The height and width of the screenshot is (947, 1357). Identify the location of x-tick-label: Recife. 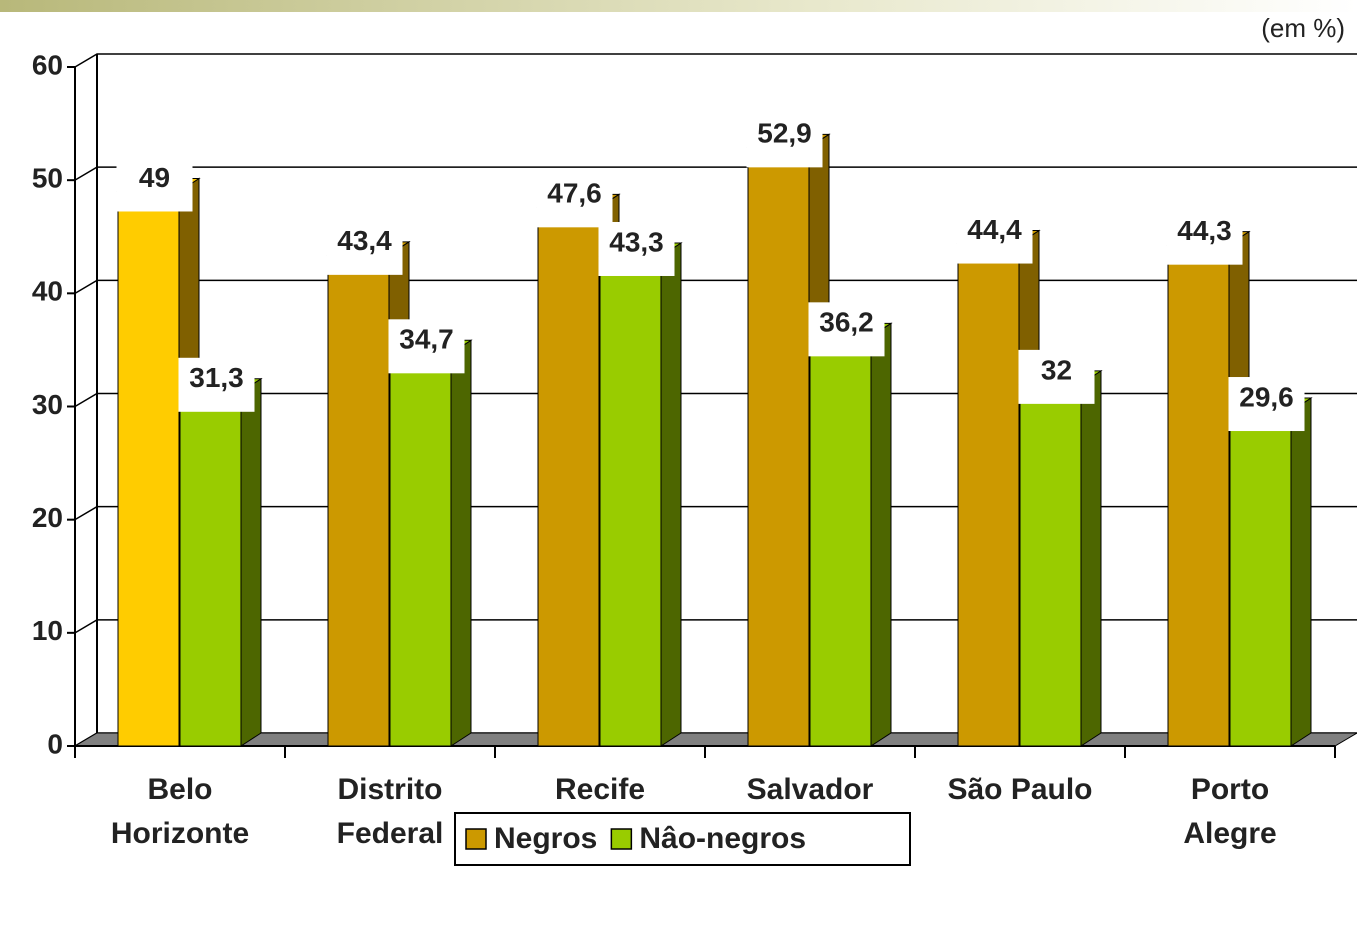
(600, 789).